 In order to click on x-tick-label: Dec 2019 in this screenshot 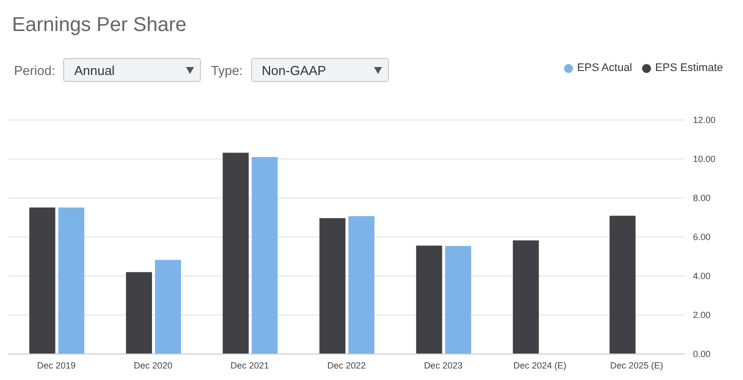, I will do `click(56, 365)`.